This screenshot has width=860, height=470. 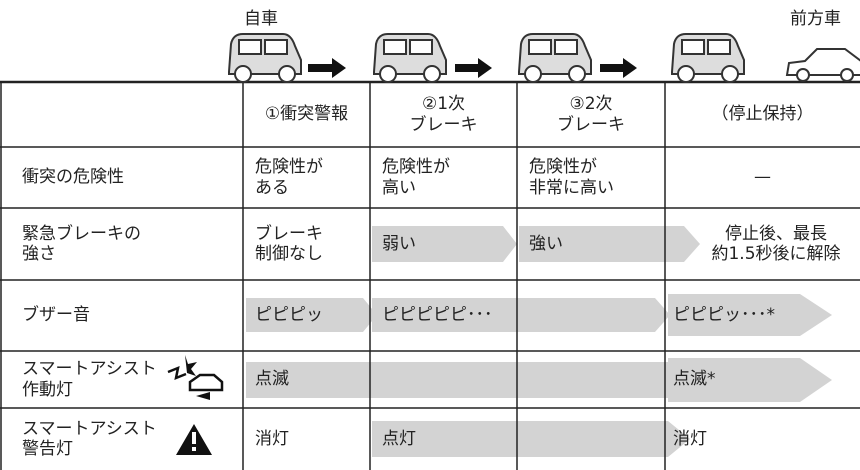 What do you see at coordinates (399, 438) in the screenshot?
I see `arrow-text: 点灯` at bounding box center [399, 438].